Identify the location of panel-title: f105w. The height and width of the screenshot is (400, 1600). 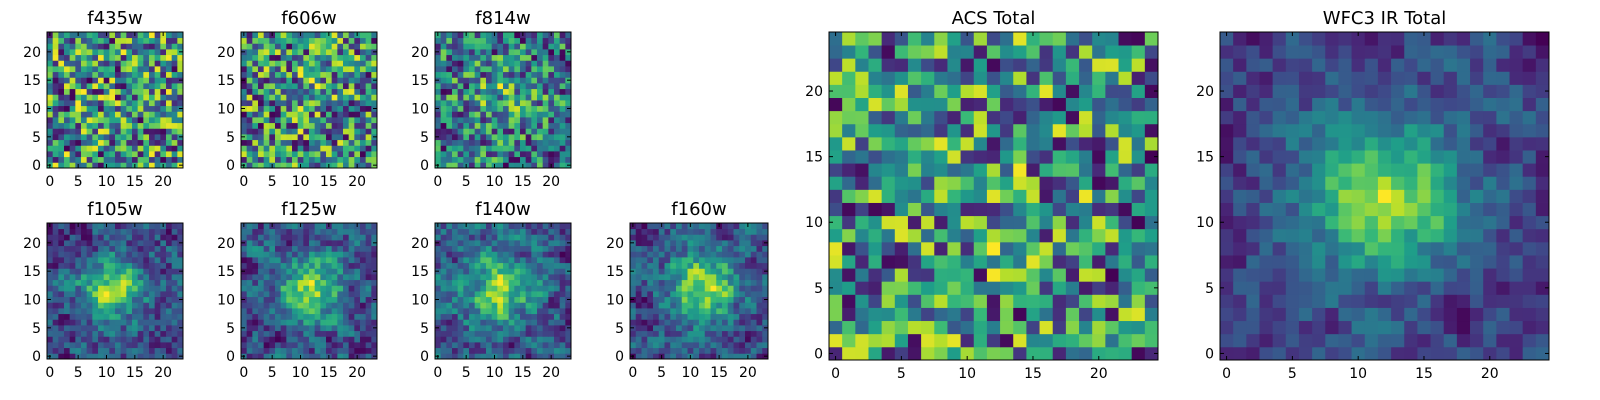
(114, 209).